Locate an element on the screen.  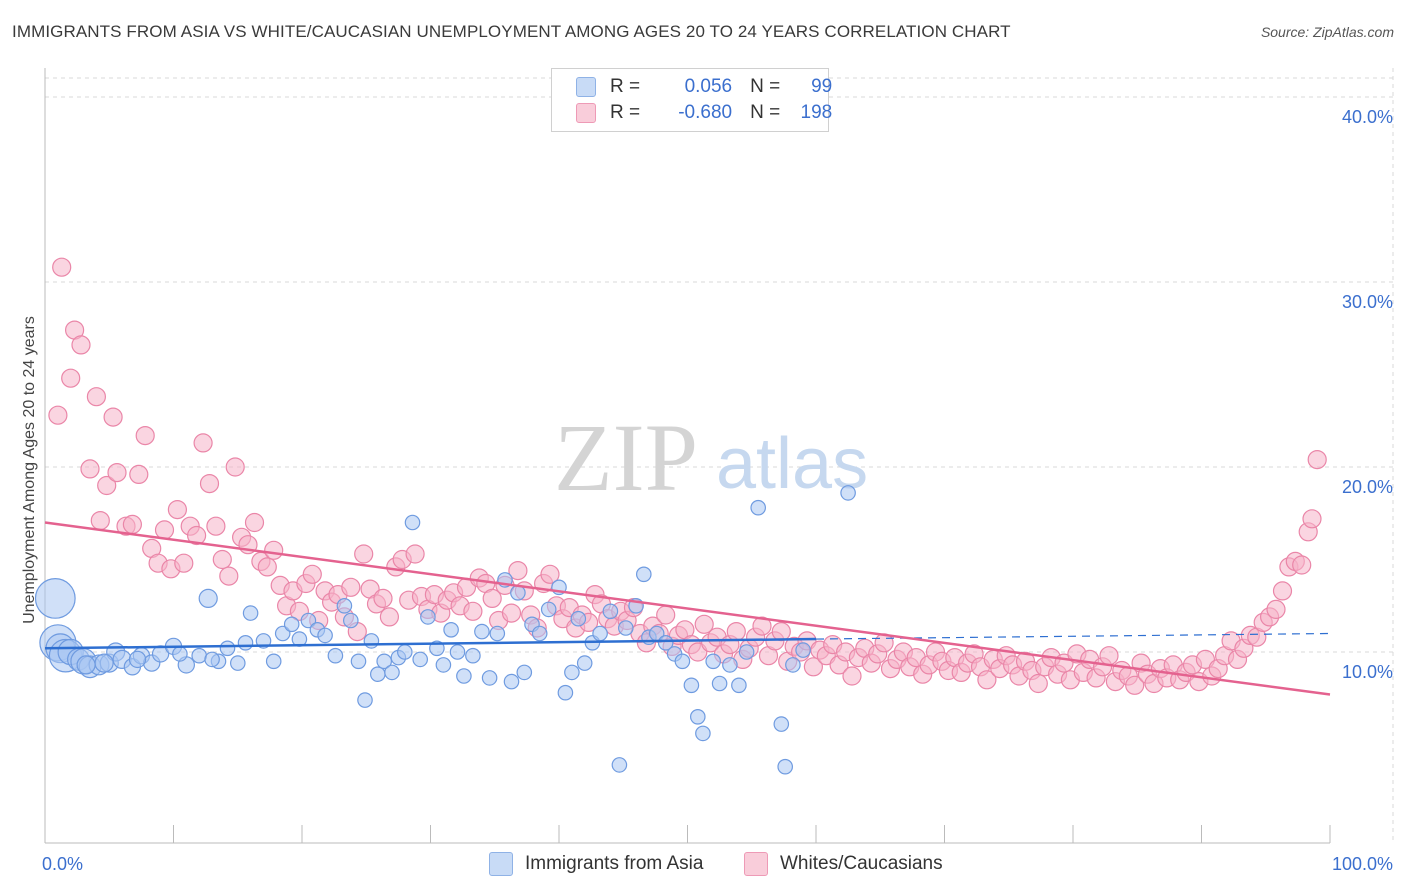
series-legend: Immigrants from Asia Whites/Caucasians is located at coordinates (703, 865).